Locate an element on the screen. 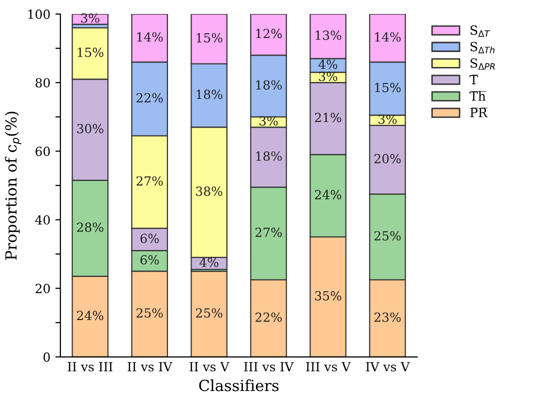  y-tick-label: 40 is located at coordinates (42, 220).